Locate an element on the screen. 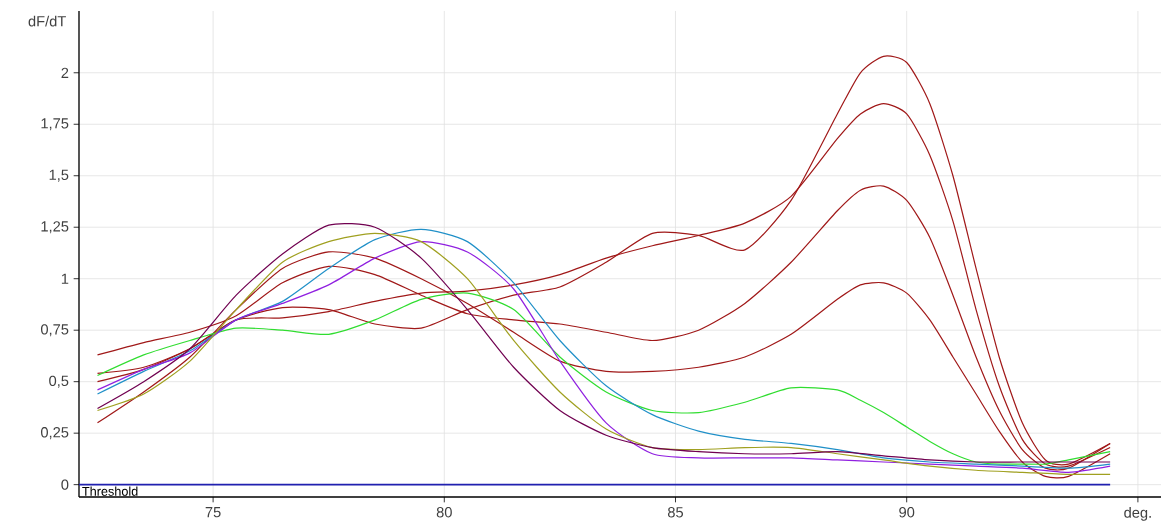  x-tick-label: 75 is located at coordinates (213, 512).